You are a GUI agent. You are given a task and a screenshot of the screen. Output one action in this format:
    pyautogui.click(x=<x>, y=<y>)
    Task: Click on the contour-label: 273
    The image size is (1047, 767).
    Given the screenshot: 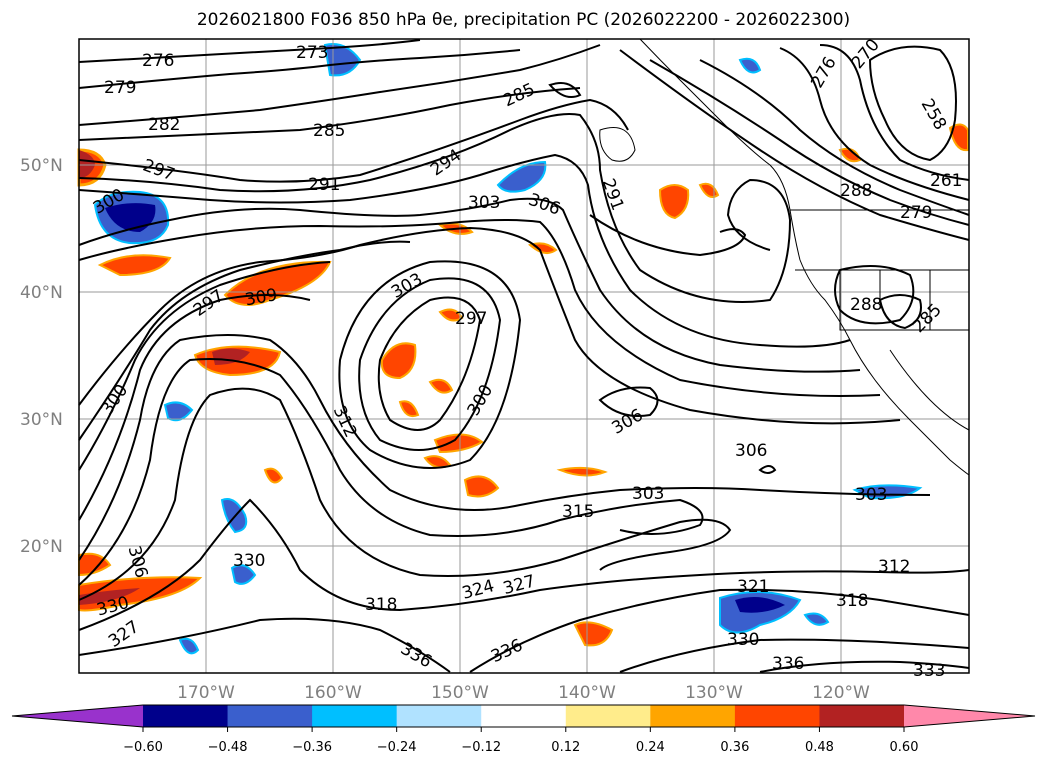 What is the action you would take?
    pyautogui.click(x=312, y=53)
    